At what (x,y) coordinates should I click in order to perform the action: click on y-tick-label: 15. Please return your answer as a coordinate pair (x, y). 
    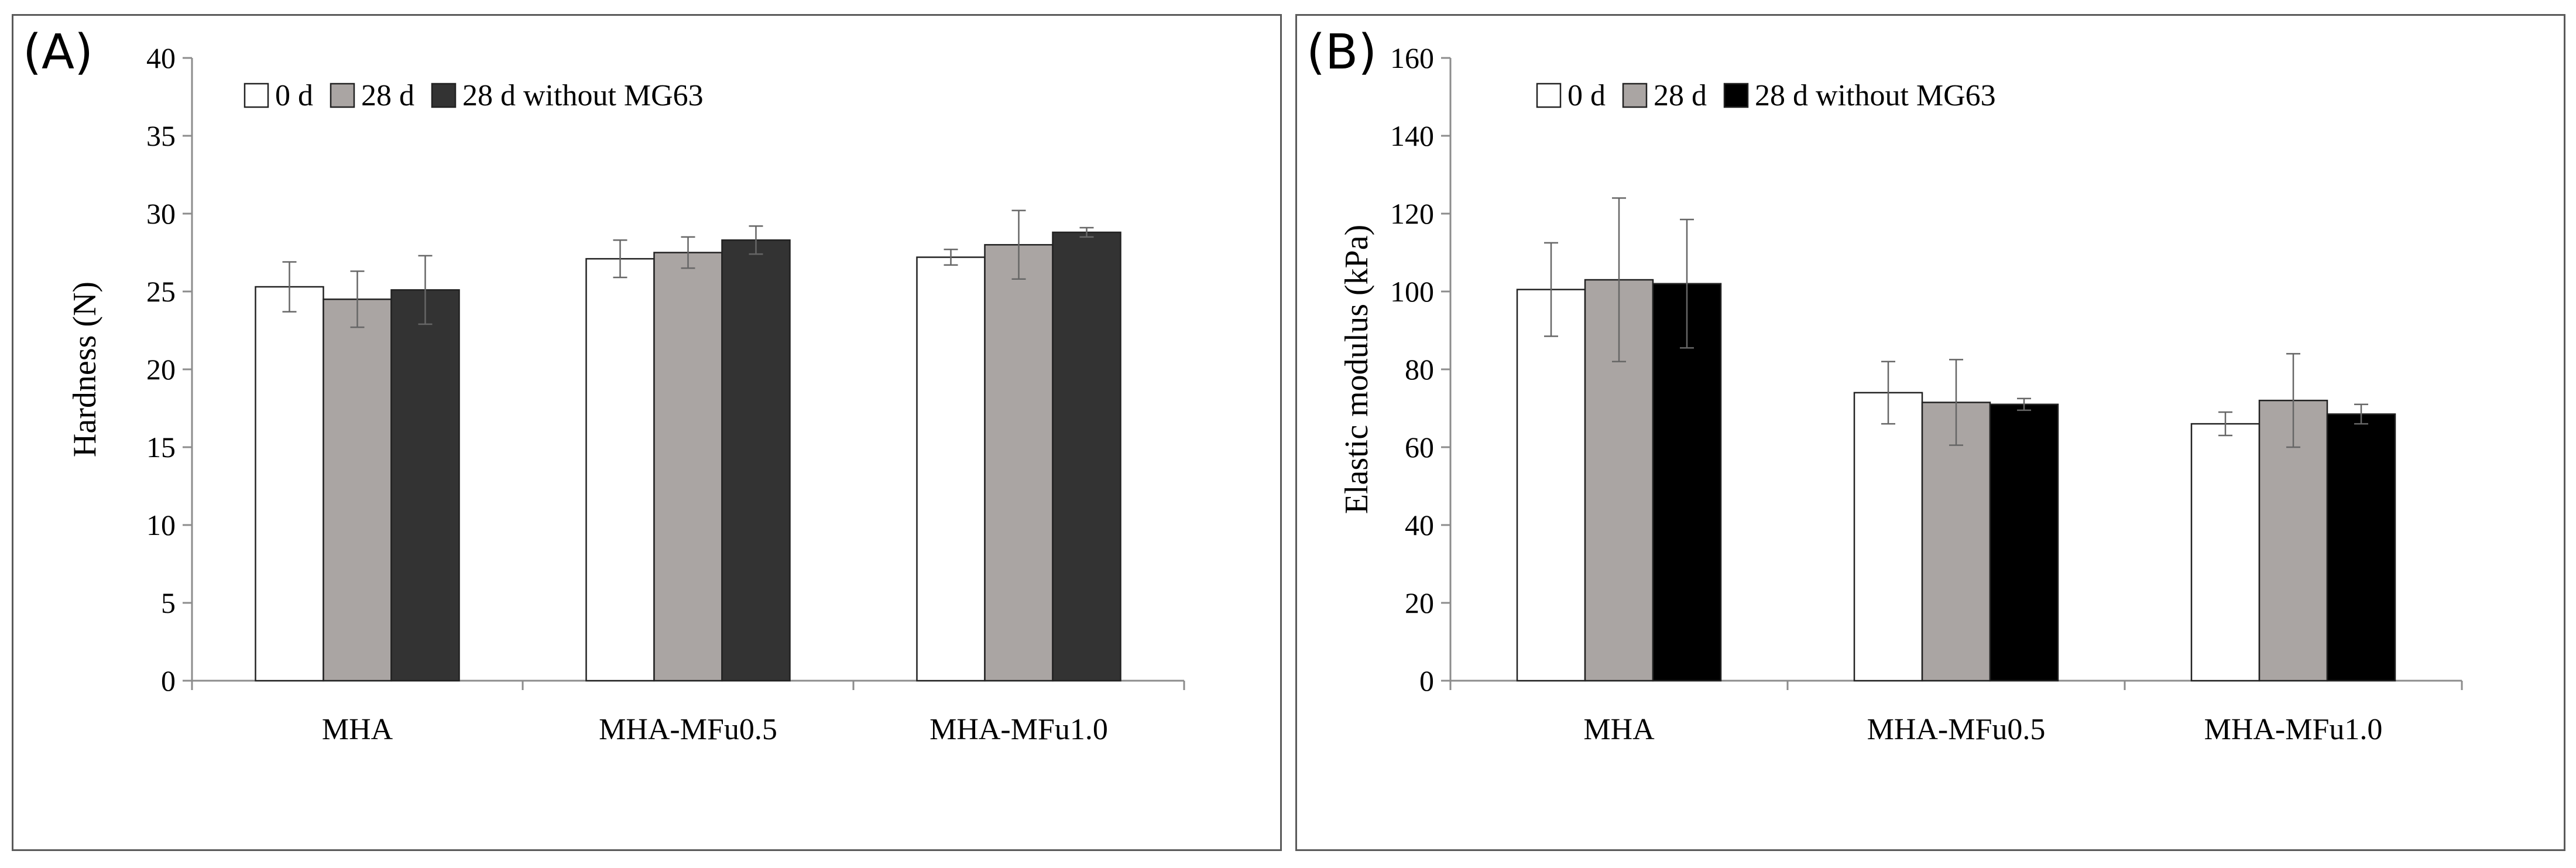
    Looking at the image, I should click on (161, 448).